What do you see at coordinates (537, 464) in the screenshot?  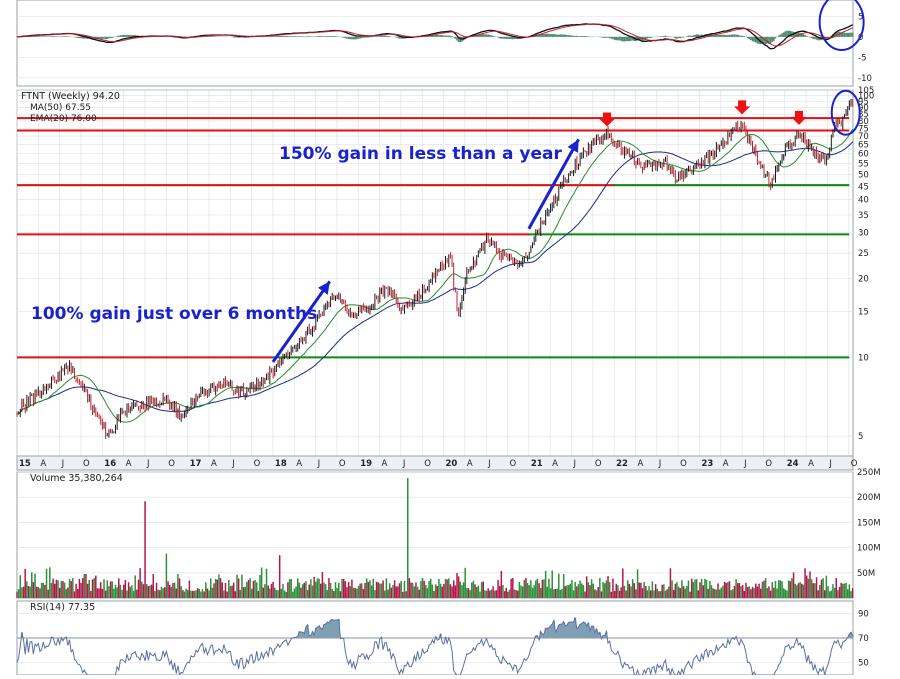 I see `date-tick-label: 21` at bounding box center [537, 464].